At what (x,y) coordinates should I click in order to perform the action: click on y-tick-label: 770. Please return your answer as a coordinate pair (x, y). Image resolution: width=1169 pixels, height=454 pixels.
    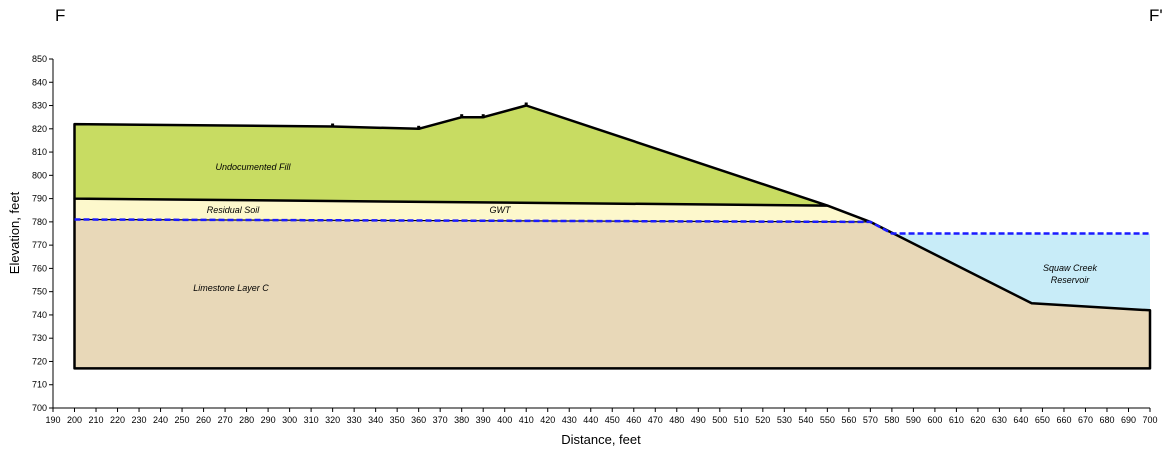
    Looking at the image, I should click on (39, 245).